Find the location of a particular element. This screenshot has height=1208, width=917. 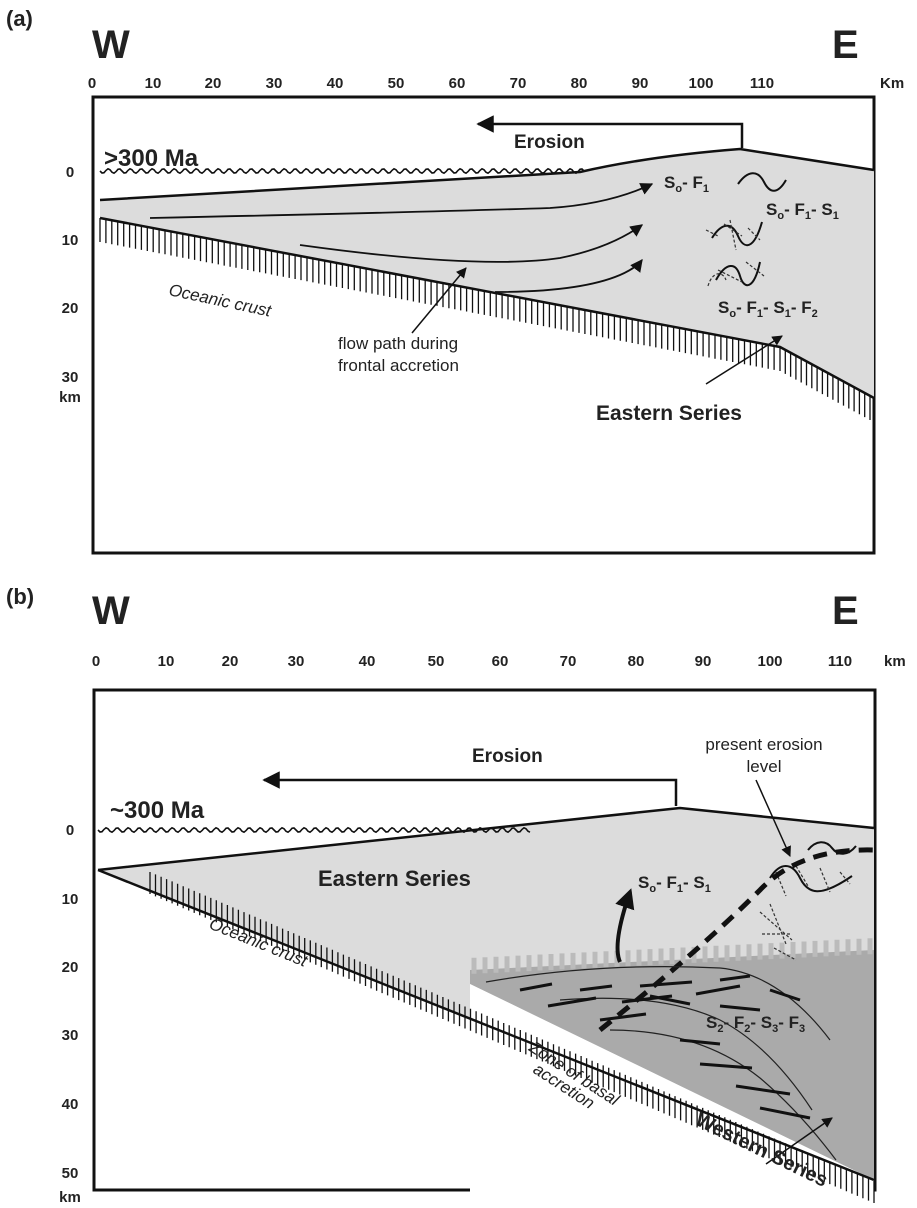

panel-b-western-mask is located at coordinates (672, 1092).